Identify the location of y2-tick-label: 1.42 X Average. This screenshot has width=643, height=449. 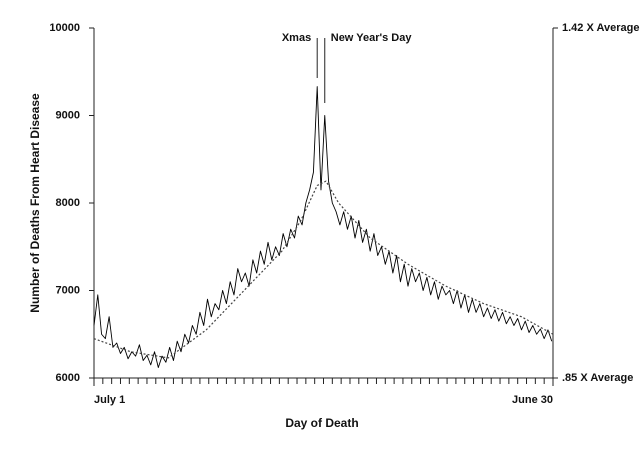
(600, 28).